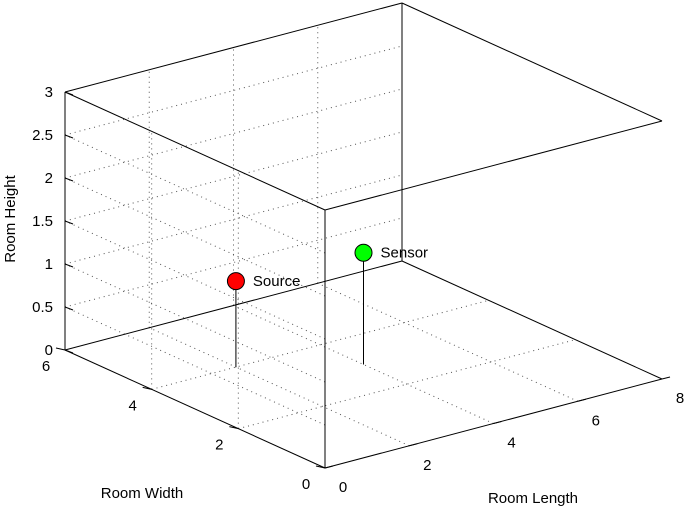 The width and height of the screenshot is (685, 508). I want to click on z-tick-label: 0, so click(49, 350).